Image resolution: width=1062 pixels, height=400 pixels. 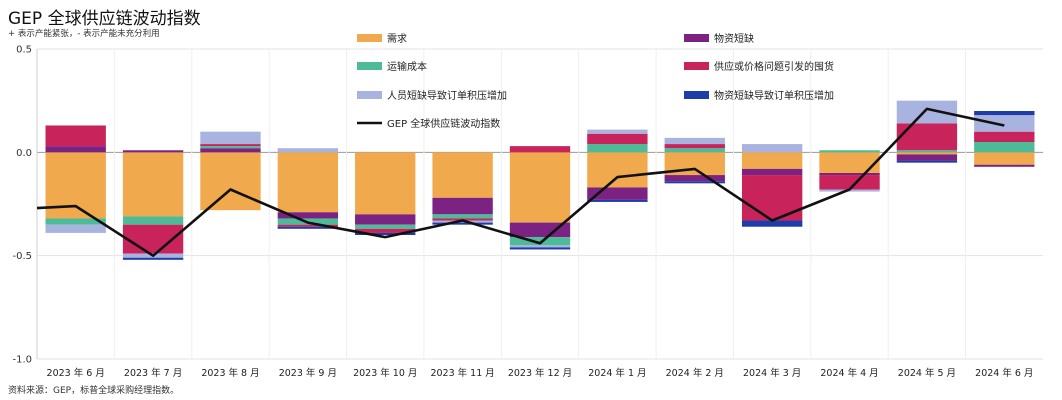 What do you see at coordinates (84, 34) in the screenshot?
I see `chart-subtitle: + 表示产能紧张，- 表示产能未充分利用` at bounding box center [84, 34].